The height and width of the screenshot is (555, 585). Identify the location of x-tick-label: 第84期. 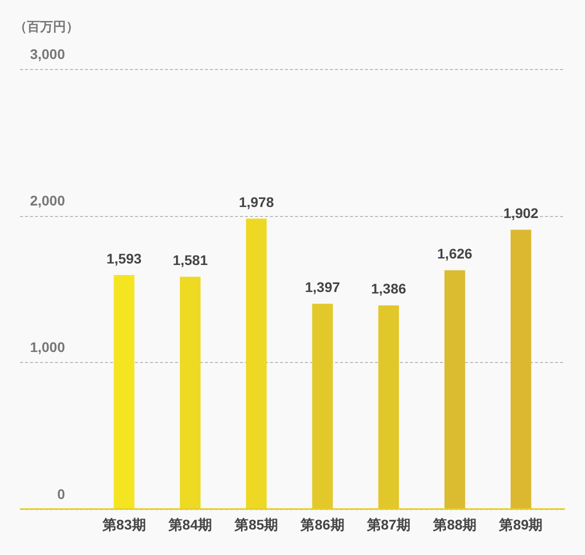
(189, 524).